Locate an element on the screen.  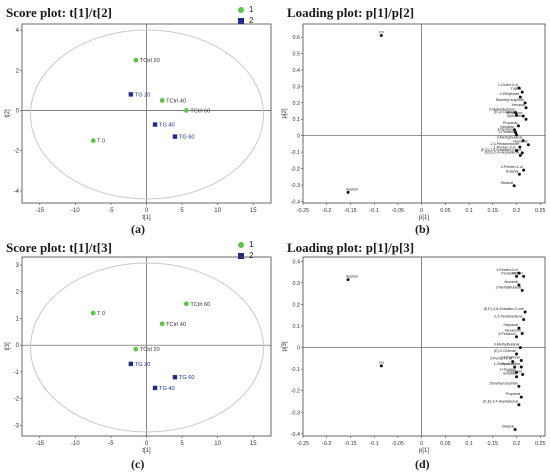
point-label: TG 20 is located at coordinates (143, 95).